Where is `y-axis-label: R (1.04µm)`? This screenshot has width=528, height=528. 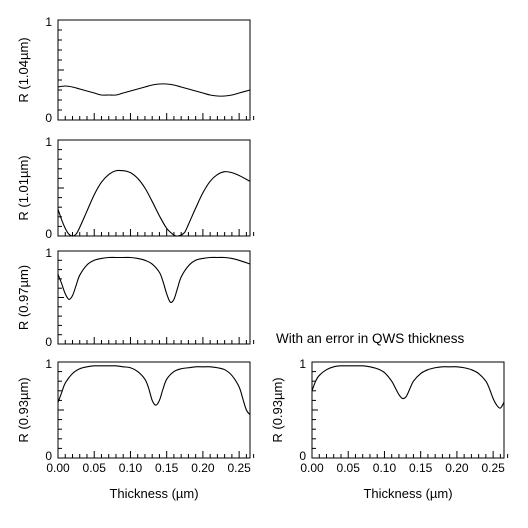 y-axis-label: R (1.04µm) is located at coordinates (23, 69).